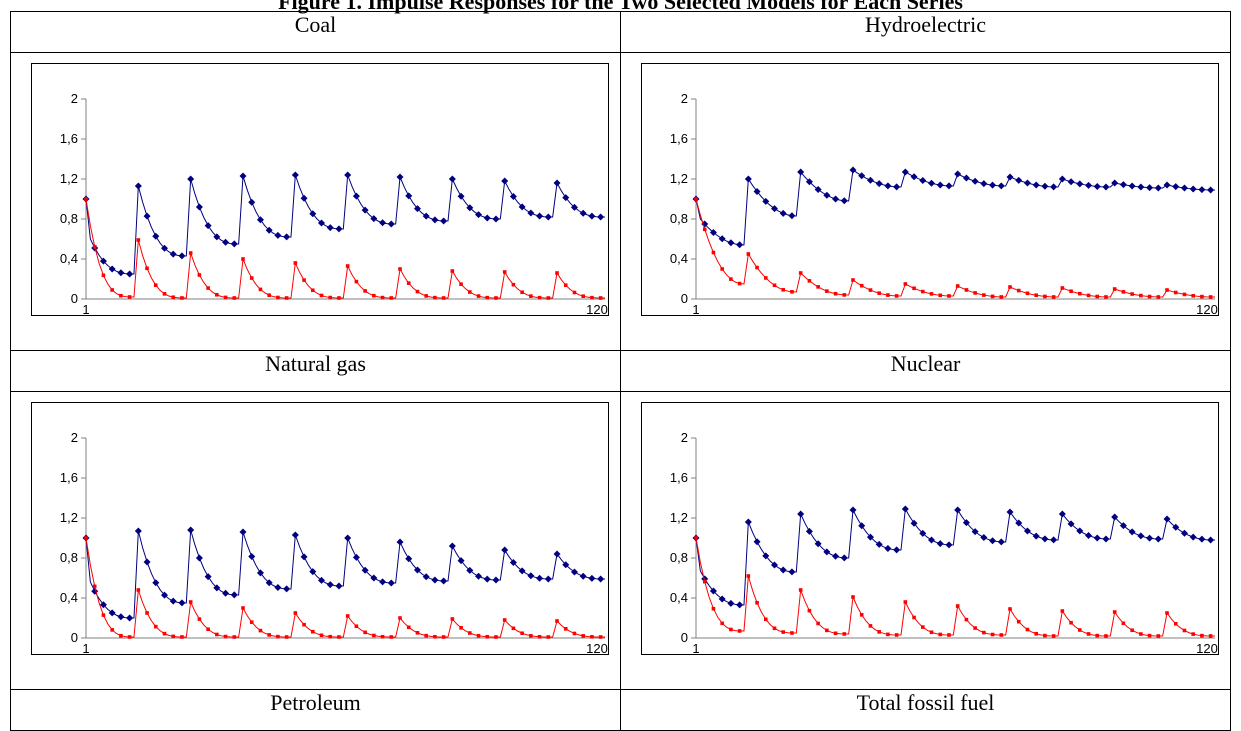  I want to click on x-tick-label: 1, so click(85, 309).